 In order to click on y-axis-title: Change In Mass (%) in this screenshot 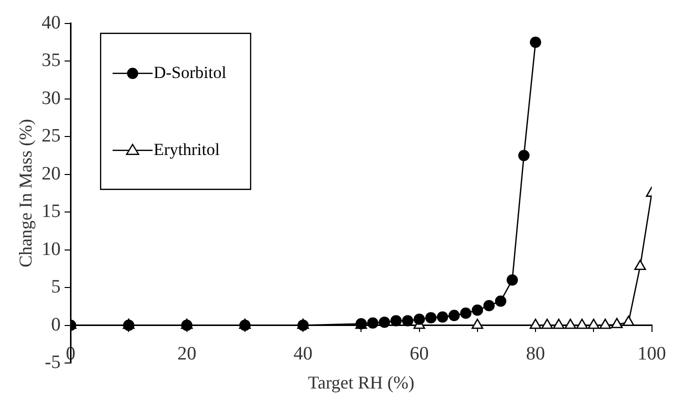, I will do `click(26, 193)`.